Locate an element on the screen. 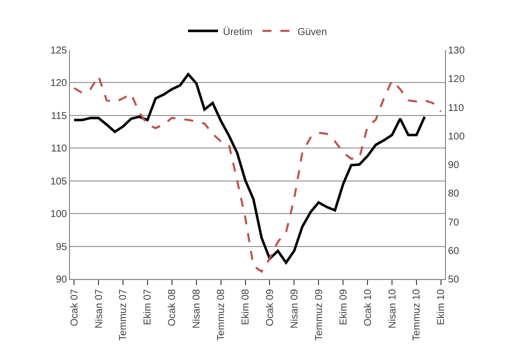  y-tick-label: 120 is located at coordinates (59, 84).